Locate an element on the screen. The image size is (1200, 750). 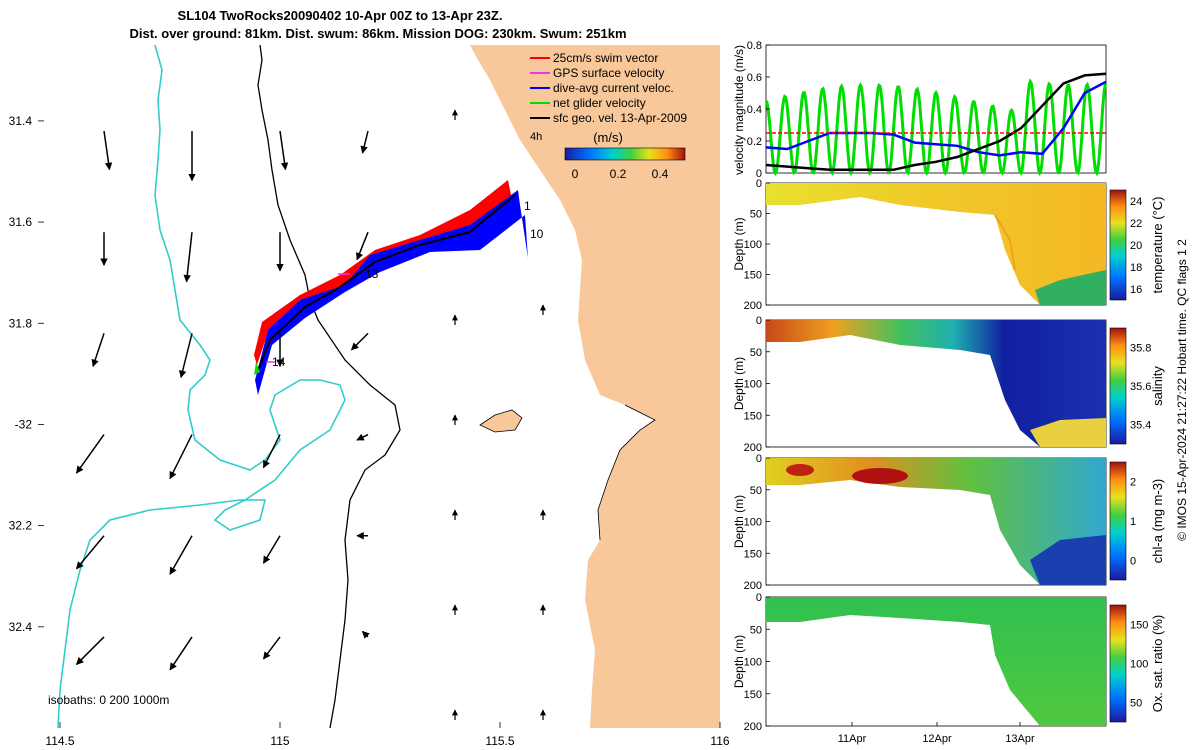
oxygen-field is located at coordinates (936, 661).